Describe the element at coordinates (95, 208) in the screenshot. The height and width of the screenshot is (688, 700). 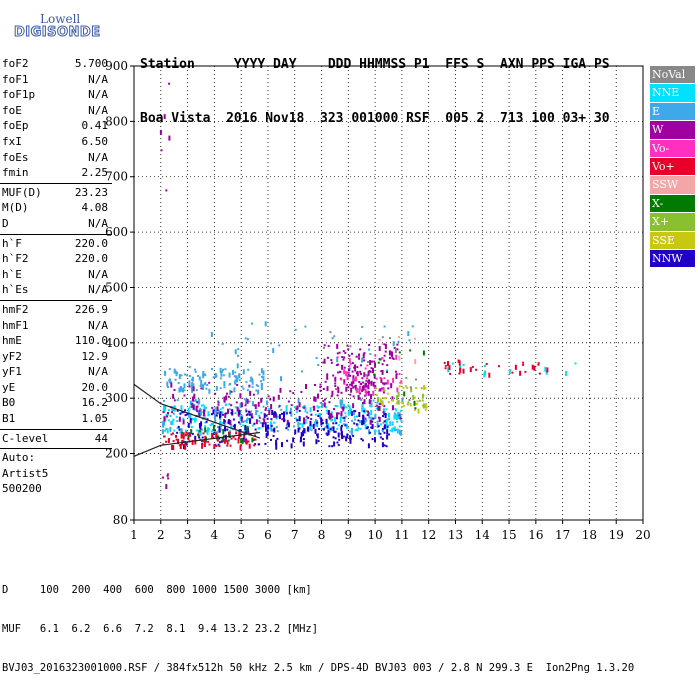
I see `param-value: 4.08` at that location.